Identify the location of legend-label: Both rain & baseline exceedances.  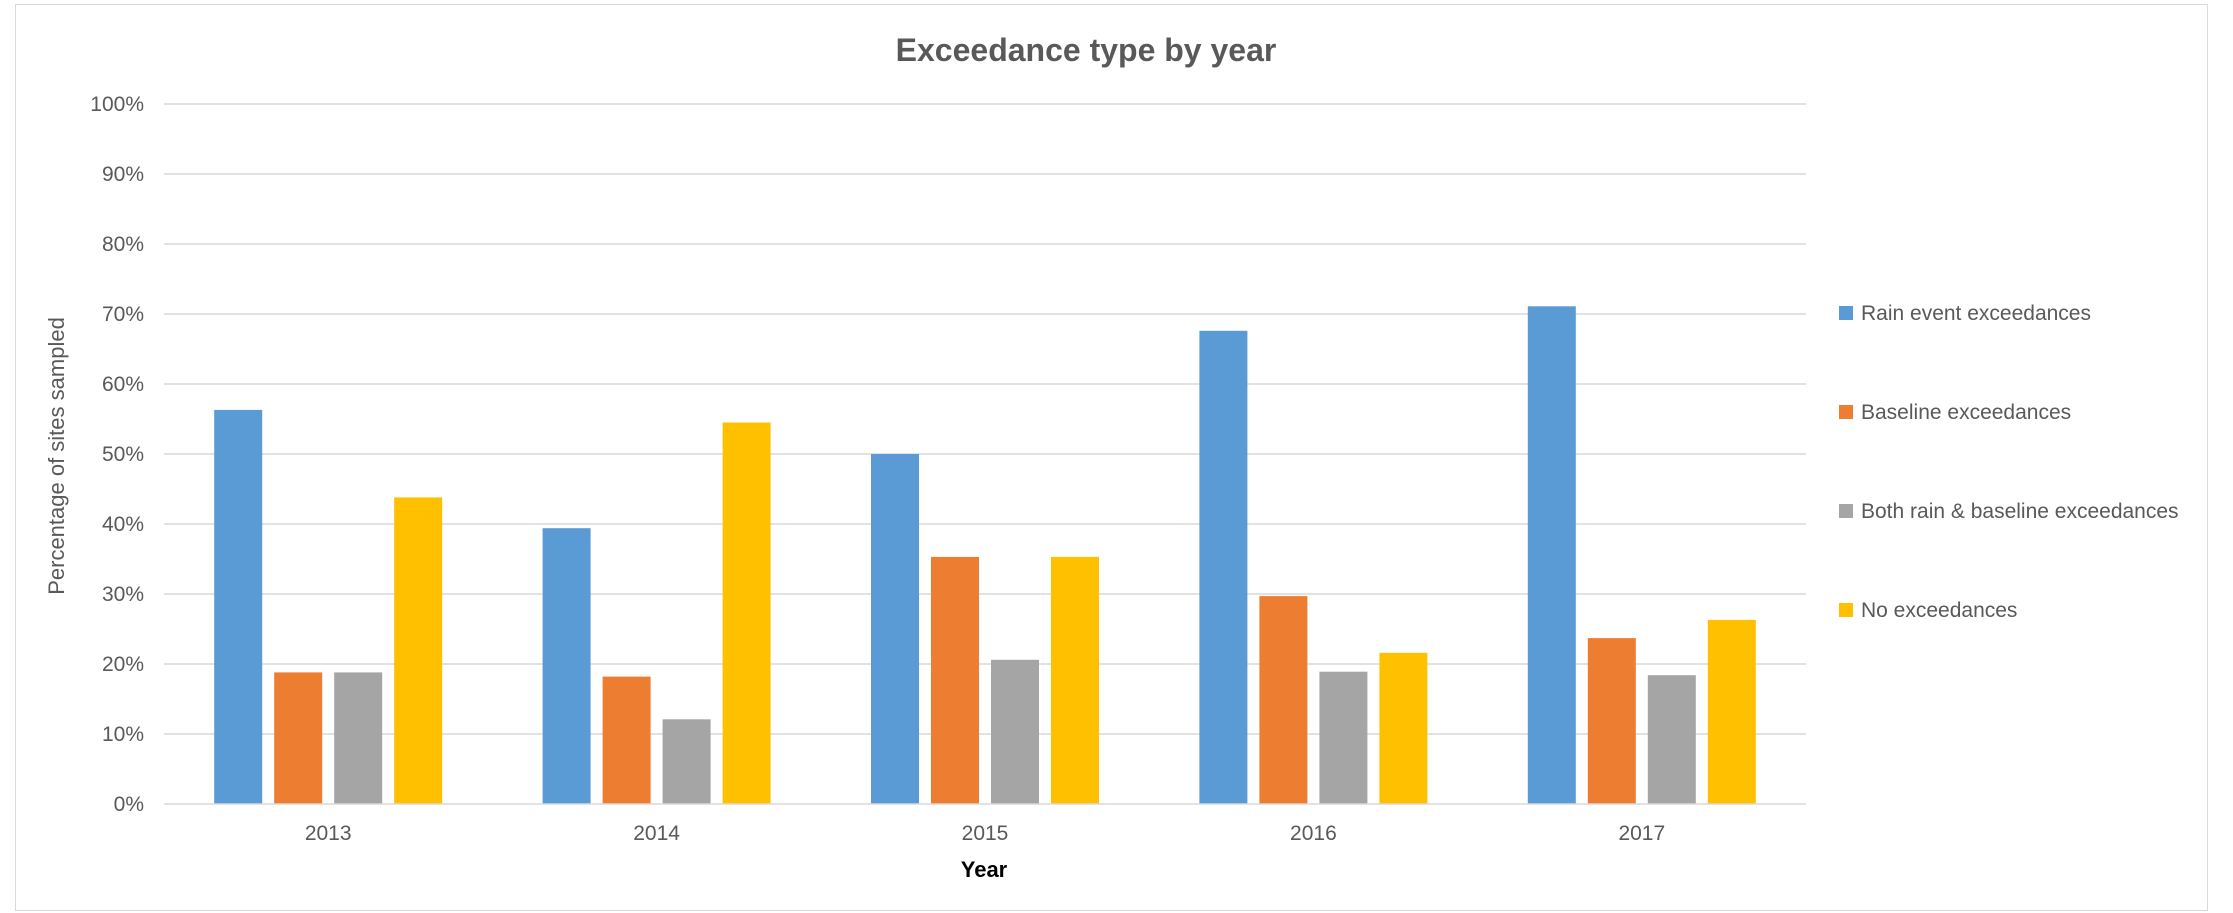
(2020, 511).